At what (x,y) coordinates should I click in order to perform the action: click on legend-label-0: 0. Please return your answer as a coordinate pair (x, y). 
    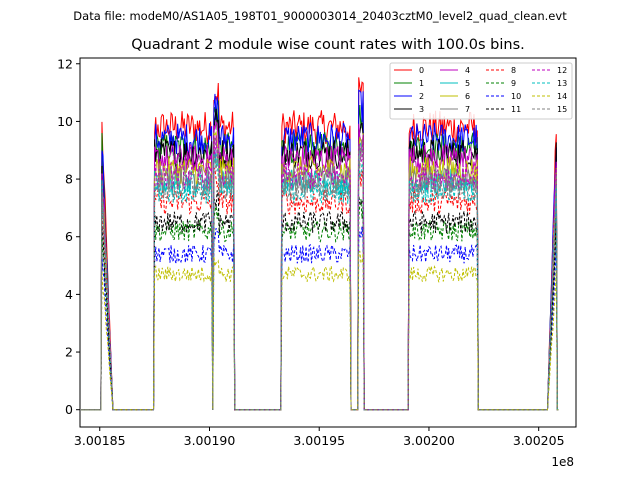
    Looking at the image, I should click on (421, 70).